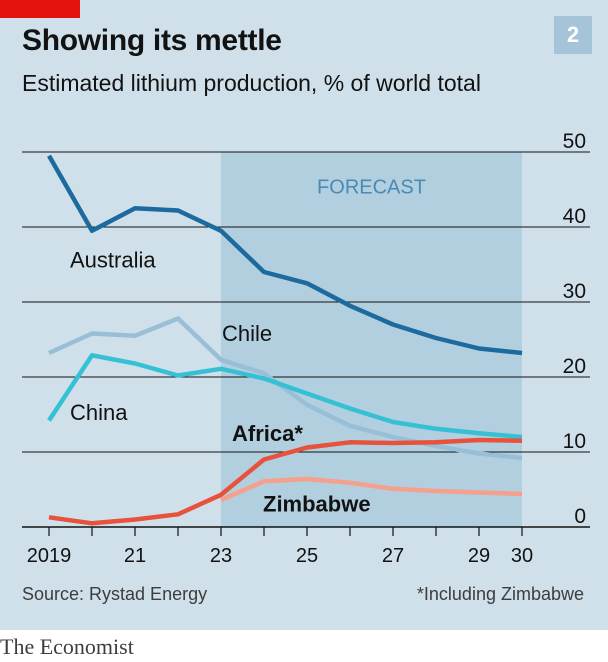  I want to click on footnote: *Including Zimbabwe, so click(500, 594).